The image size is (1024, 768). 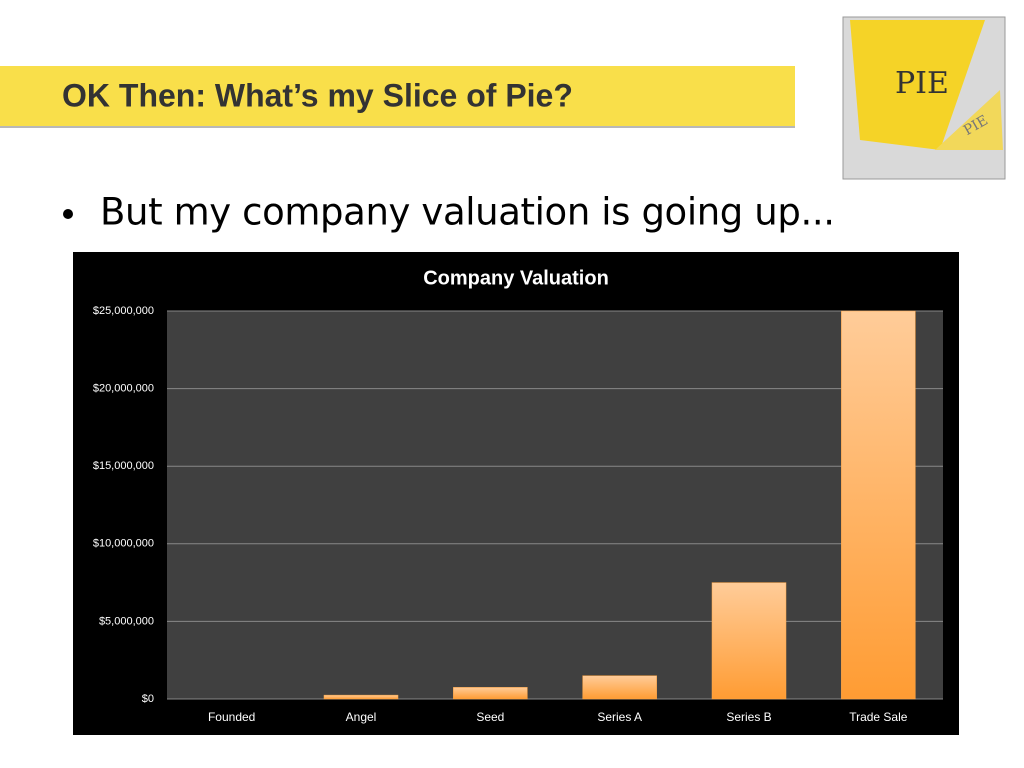 What do you see at coordinates (516, 278) in the screenshot?
I see `chart-title: Company Valuation` at bounding box center [516, 278].